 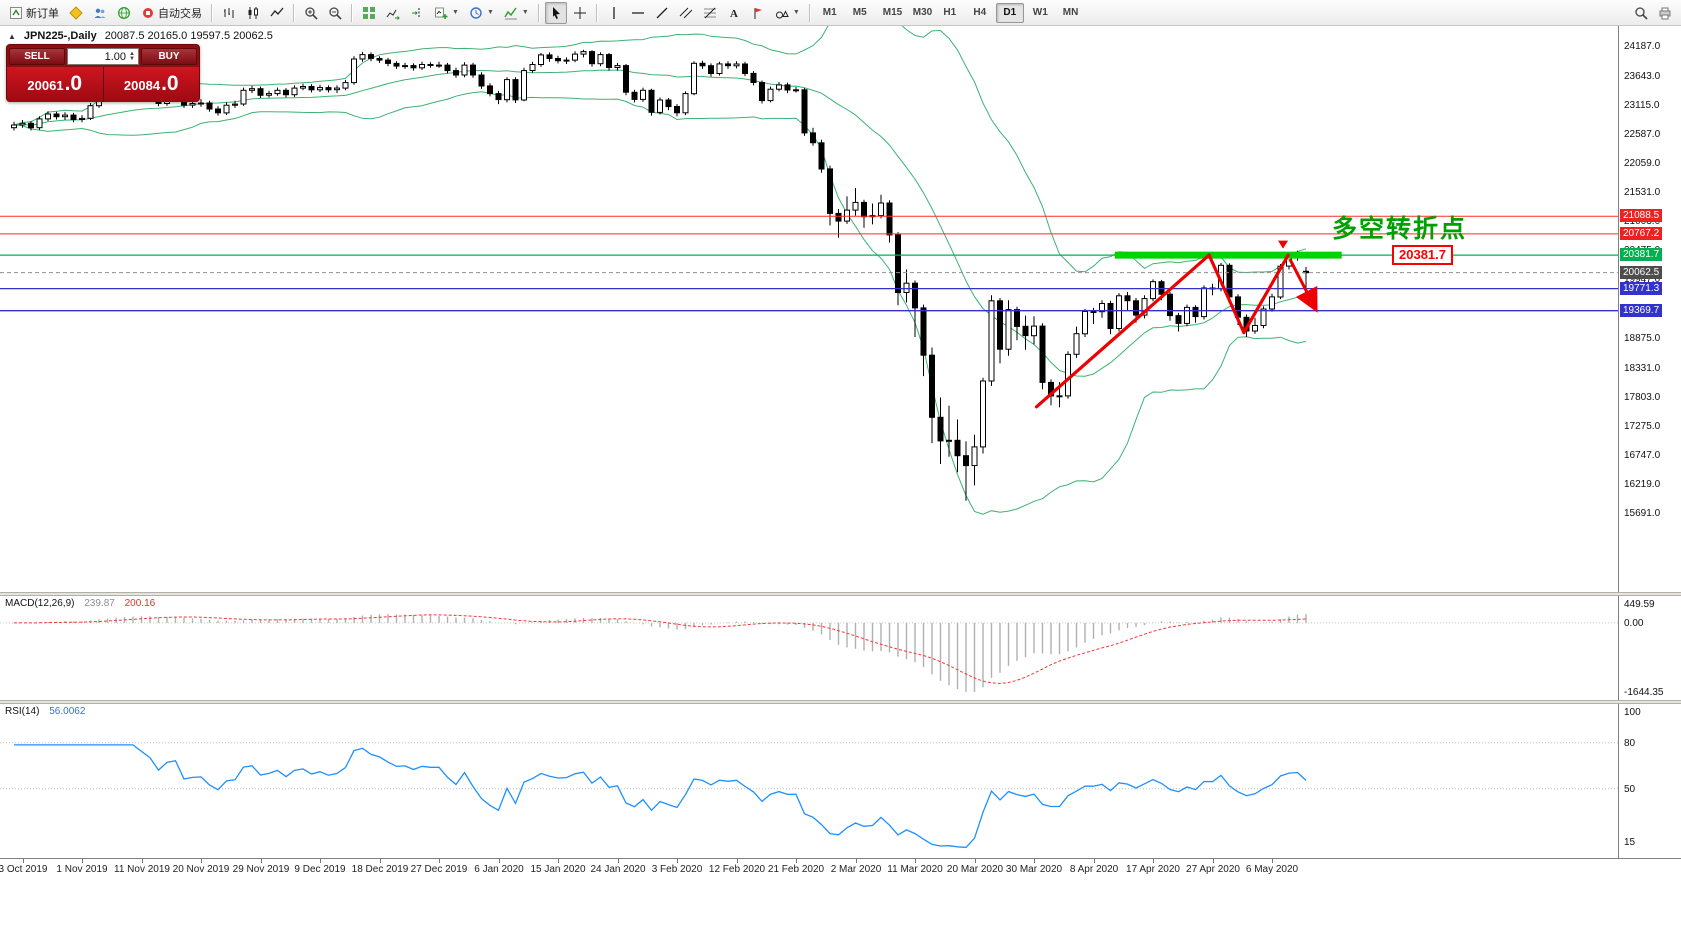 What do you see at coordinates (40, 603) in the screenshot?
I see `macd-name: MACD(12,26,9)` at bounding box center [40, 603].